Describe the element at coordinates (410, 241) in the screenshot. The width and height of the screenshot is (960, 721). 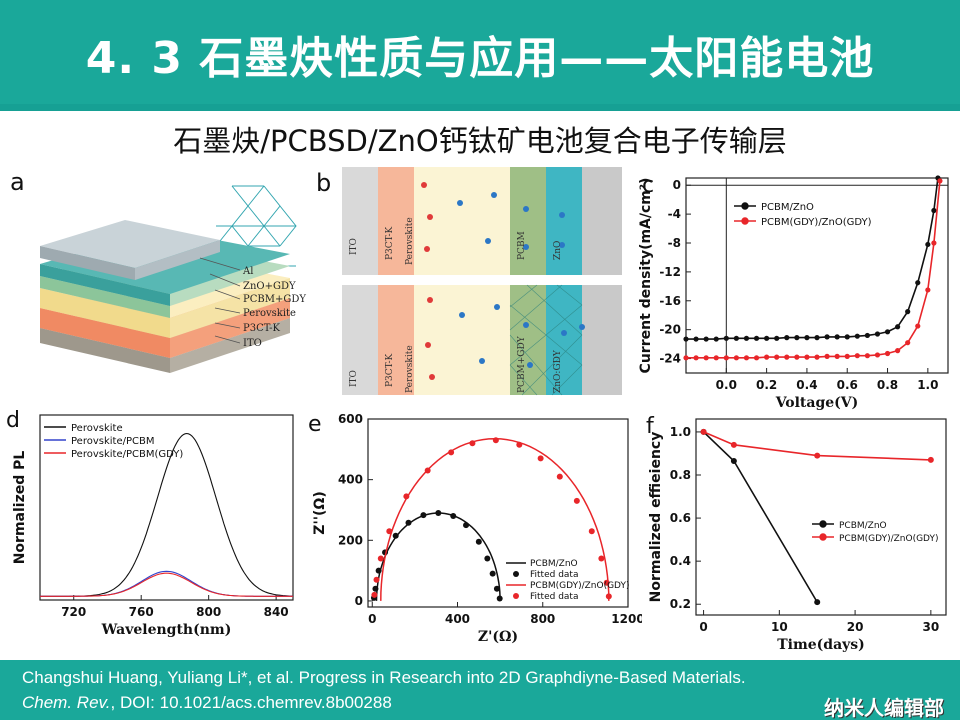
I see `svg-text: Perovskite` at that location.